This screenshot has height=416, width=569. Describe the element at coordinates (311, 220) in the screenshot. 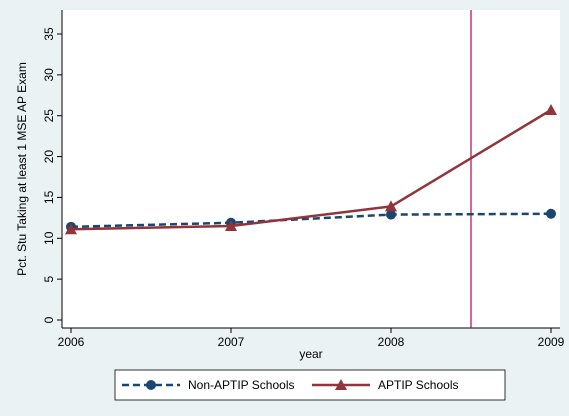

I see `series-line` at that location.